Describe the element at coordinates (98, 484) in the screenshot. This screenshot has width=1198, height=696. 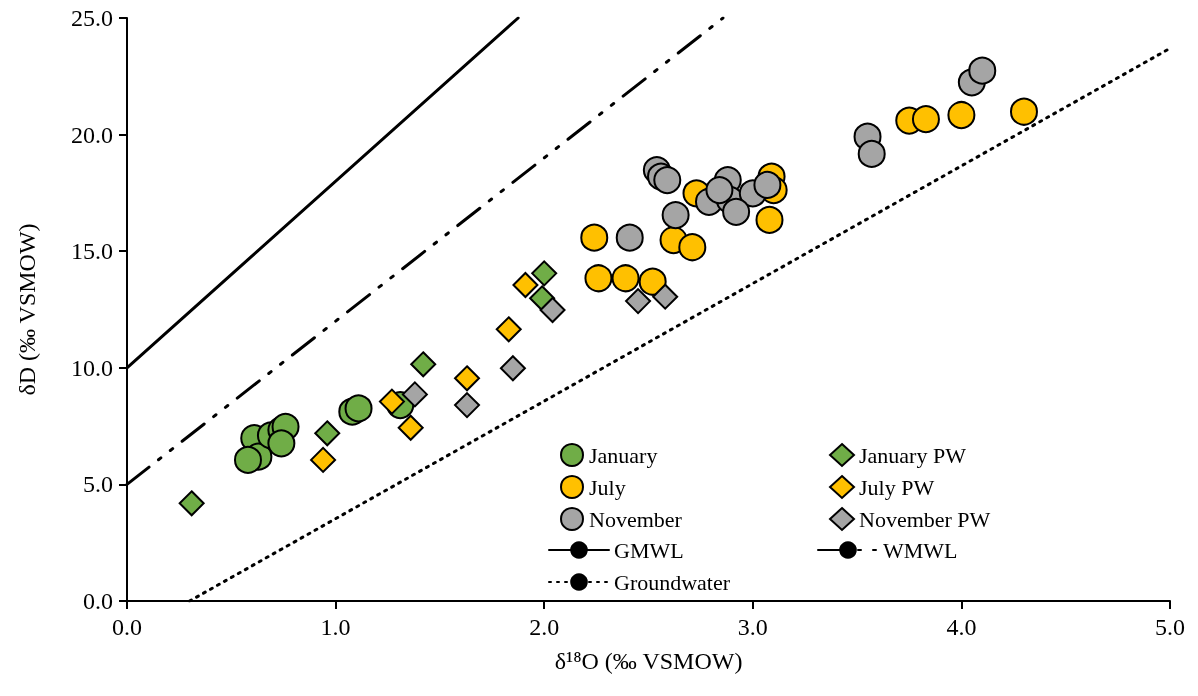
I see `y-tick-label: 5.0` at that location.